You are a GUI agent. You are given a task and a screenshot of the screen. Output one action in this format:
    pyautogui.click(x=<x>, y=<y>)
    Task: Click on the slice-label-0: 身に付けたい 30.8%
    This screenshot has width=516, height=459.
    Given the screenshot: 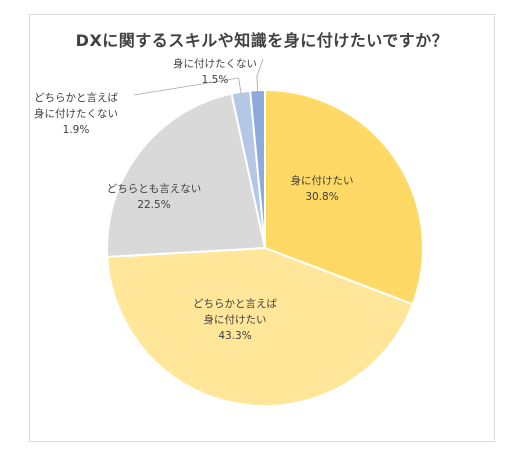 What is the action you would take?
    pyautogui.click(x=322, y=188)
    